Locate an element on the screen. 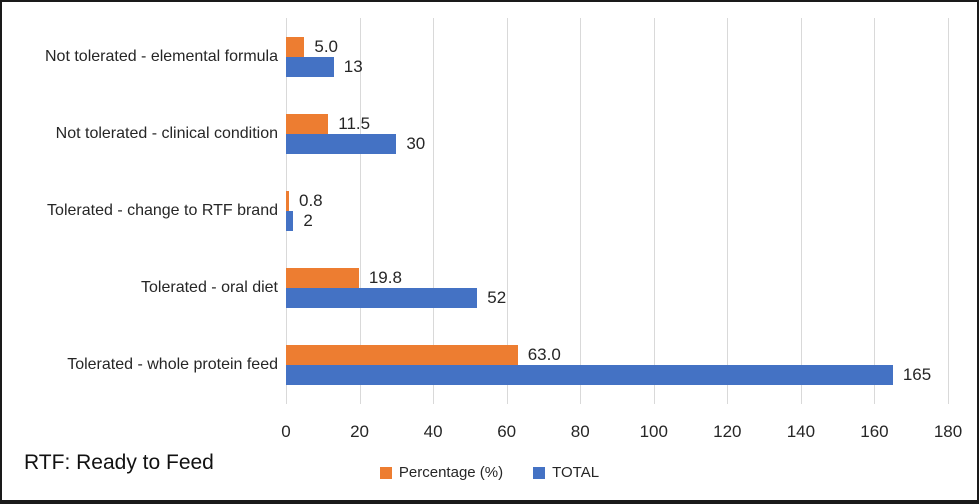 The height and width of the screenshot is (504, 979). x-axis-tick-label: 180 is located at coordinates (948, 431).